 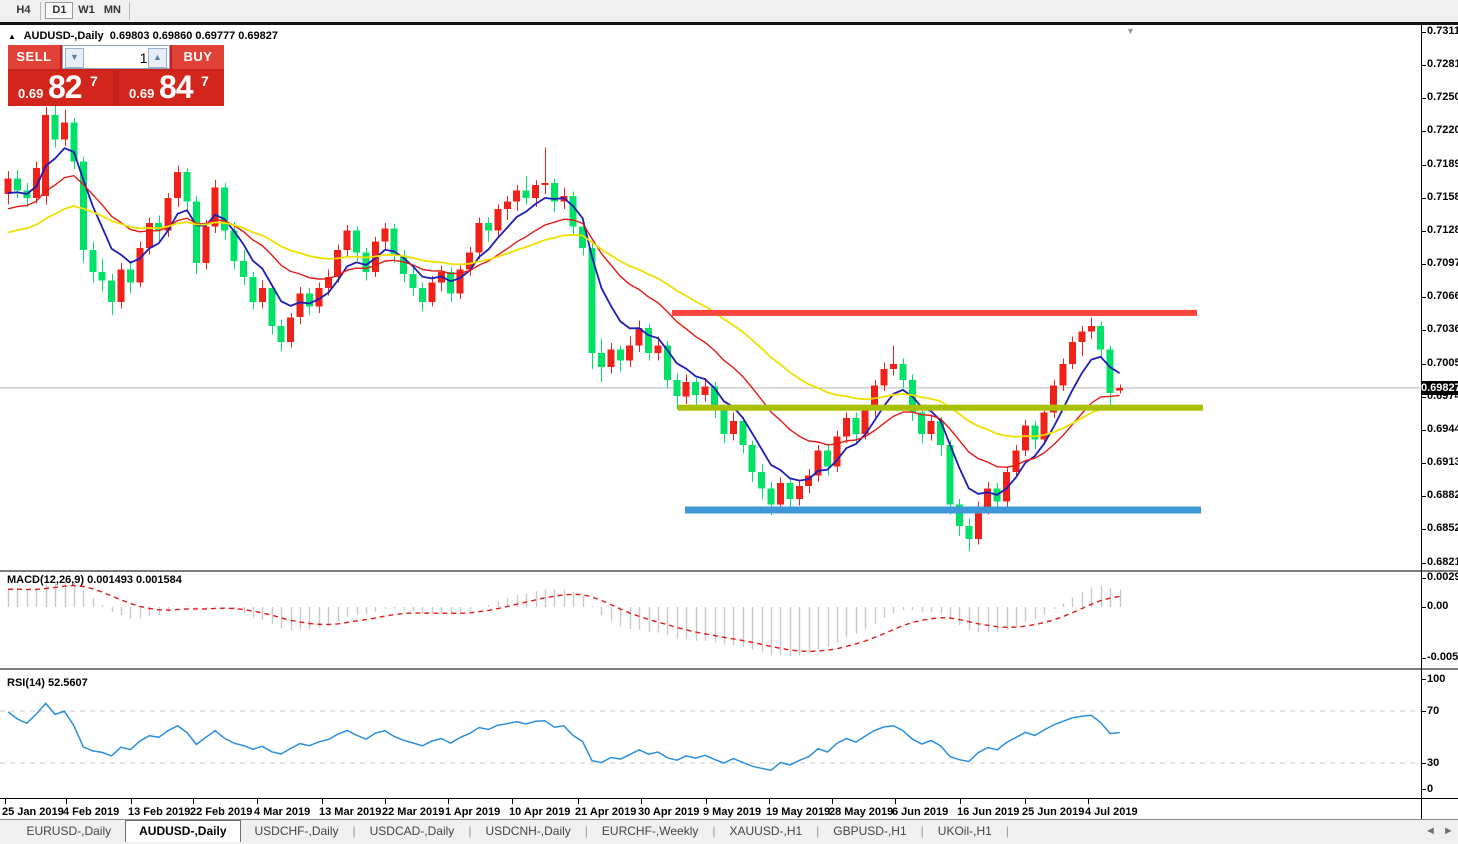 What do you see at coordinates (1433, 763) in the screenshot?
I see `rsi-axis-label: 30` at bounding box center [1433, 763].